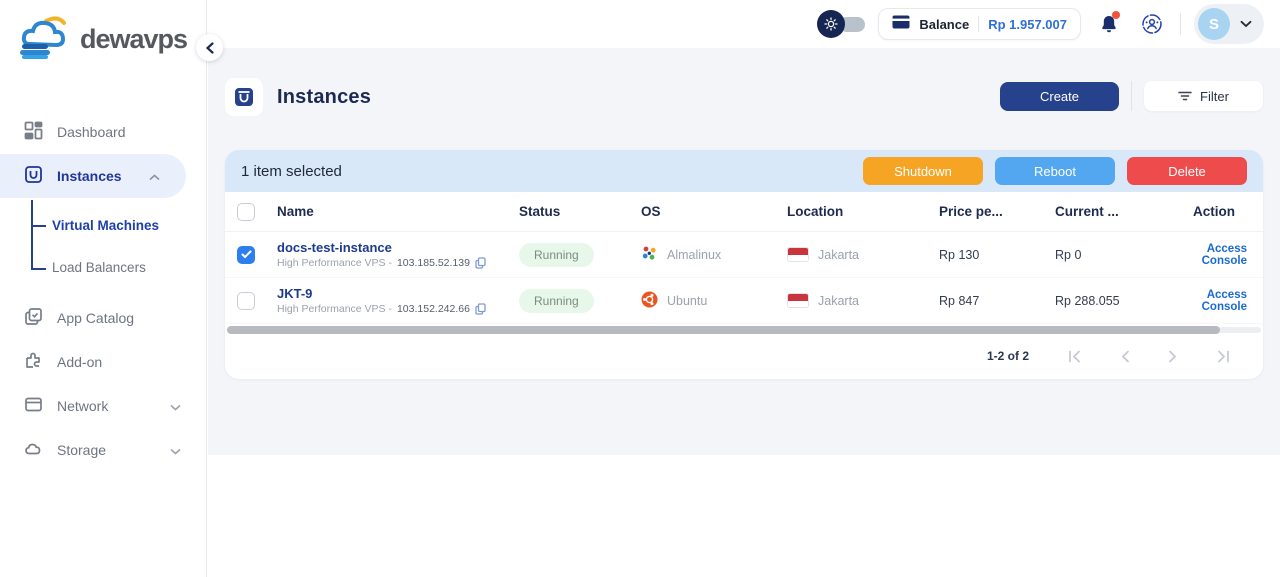  I want to click on indonesia-flag-icon, so click(798, 254).